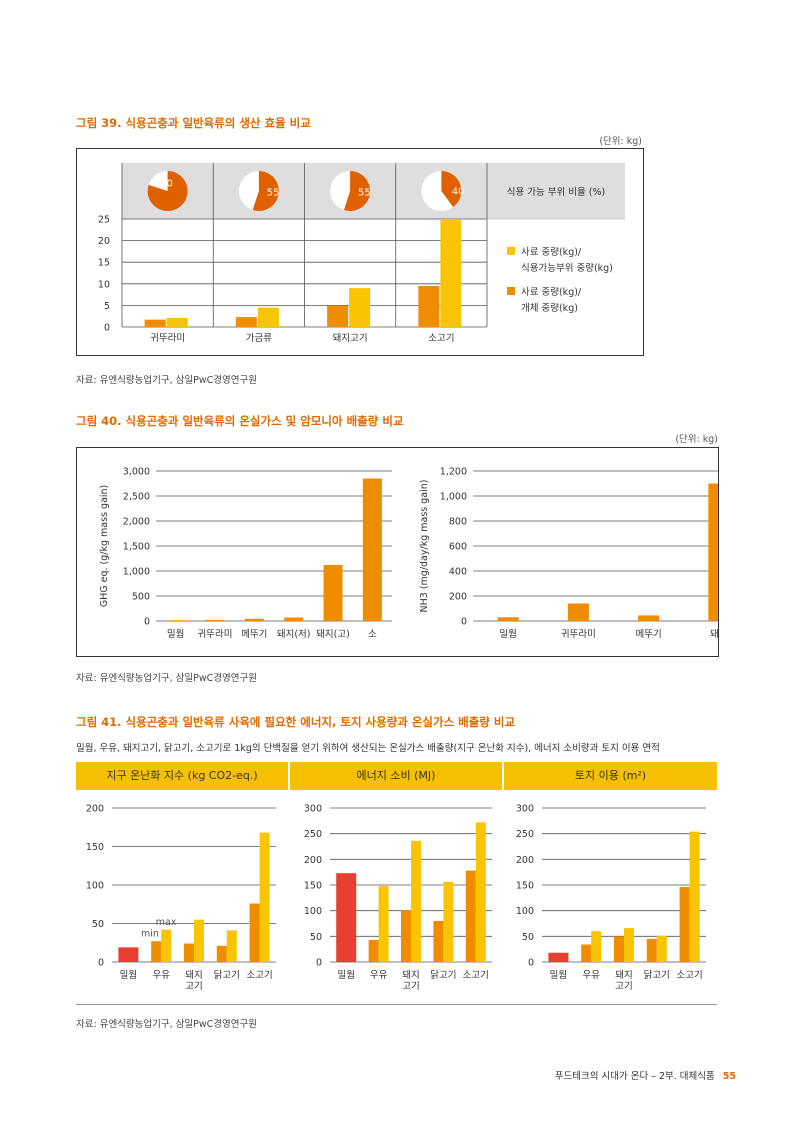 This screenshot has width=794, height=1123. What do you see at coordinates (558, 975) in the screenshot?
I see `fig41-land-xtick: 밀웜` at bounding box center [558, 975].